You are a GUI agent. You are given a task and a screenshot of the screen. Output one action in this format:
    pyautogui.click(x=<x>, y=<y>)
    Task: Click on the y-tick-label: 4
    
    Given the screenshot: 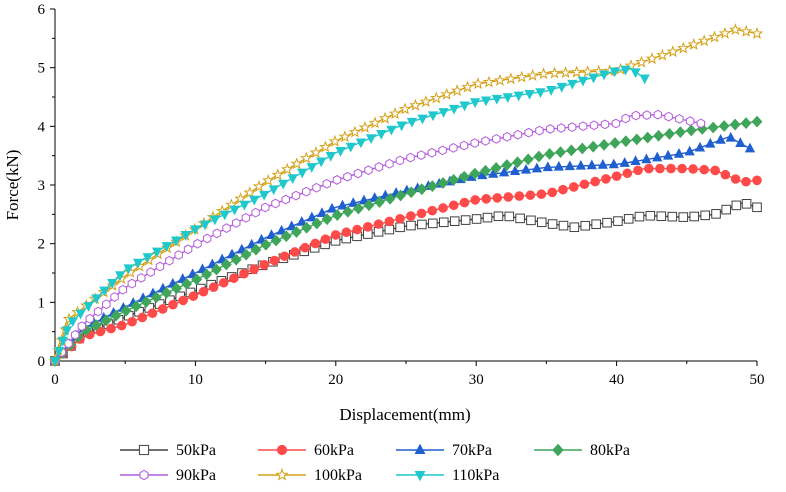 What is the action you would take?
    pyautogui.click(x=42, y=127)
    